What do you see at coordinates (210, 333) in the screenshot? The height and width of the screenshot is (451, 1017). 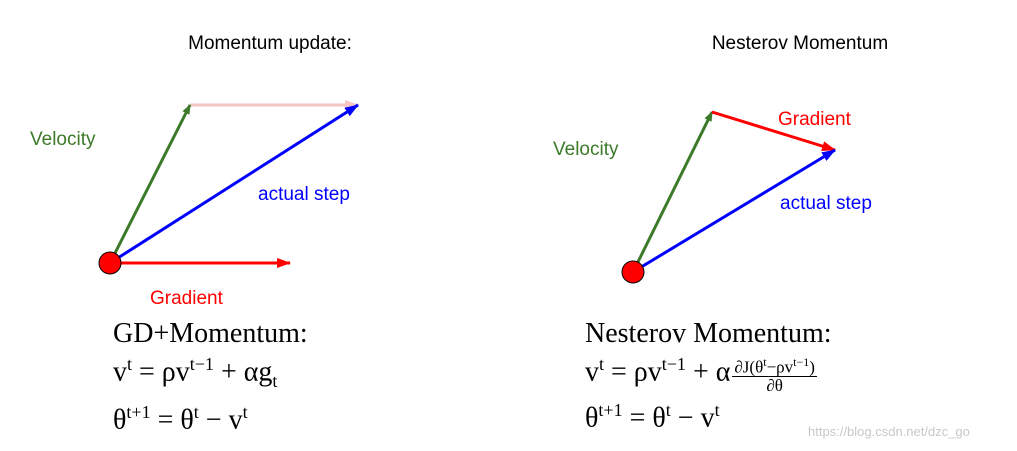 I see `formula-title: GD+Momentum:` at bounding box center [210, 333].